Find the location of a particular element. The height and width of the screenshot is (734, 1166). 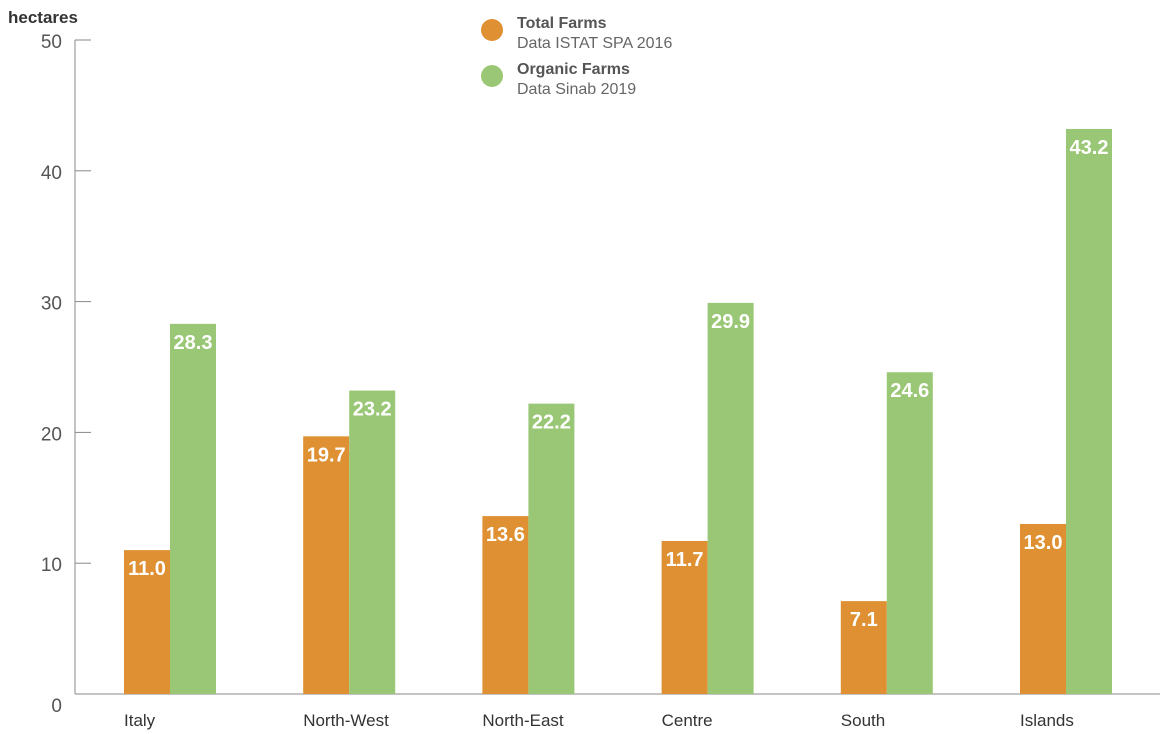

bar-value-label: 11.0 is located at coordinates (147, 569).